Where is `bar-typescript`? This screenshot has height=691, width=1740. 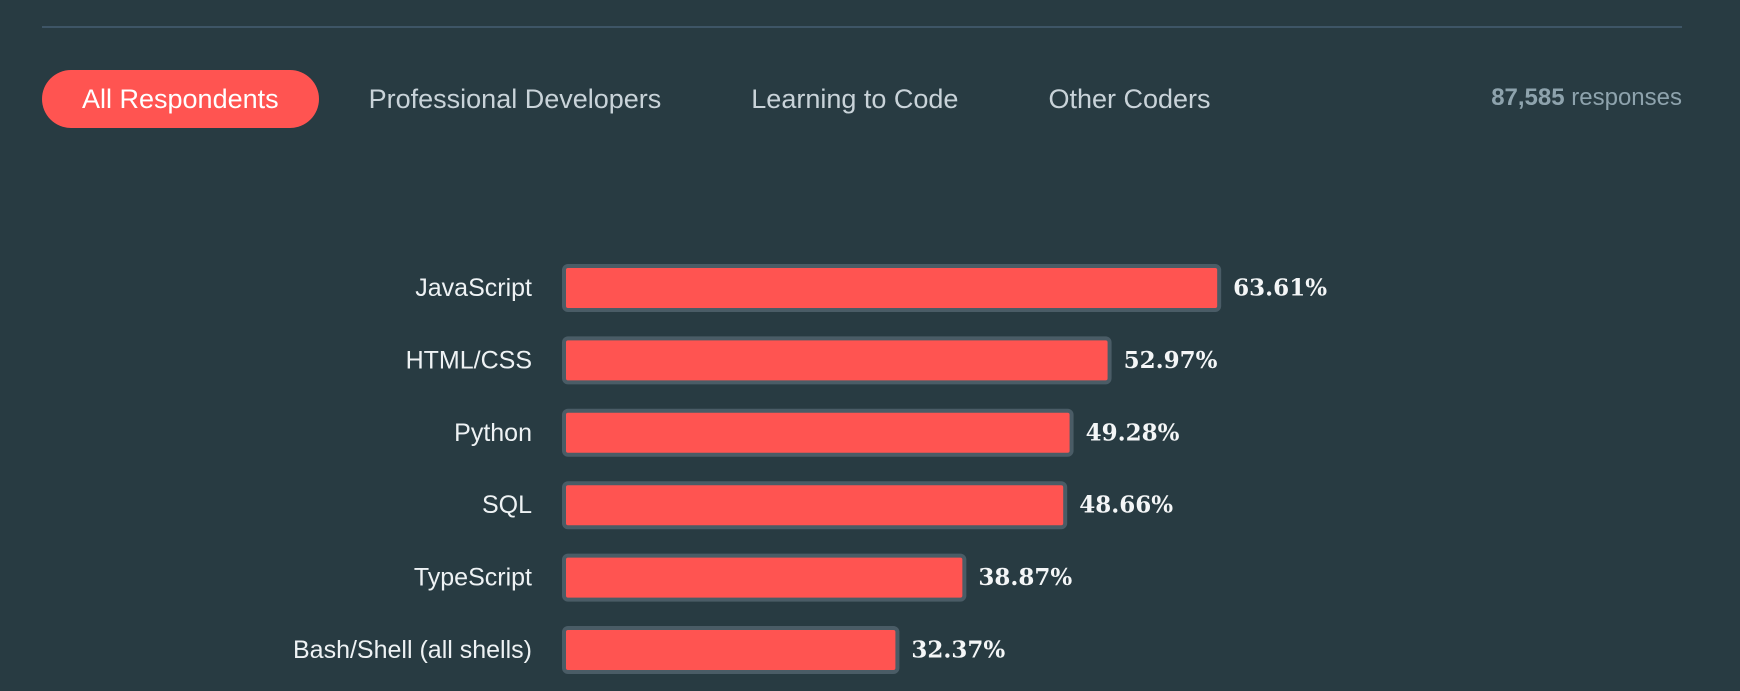
bar-typescript is located at coordinates (764, 577).